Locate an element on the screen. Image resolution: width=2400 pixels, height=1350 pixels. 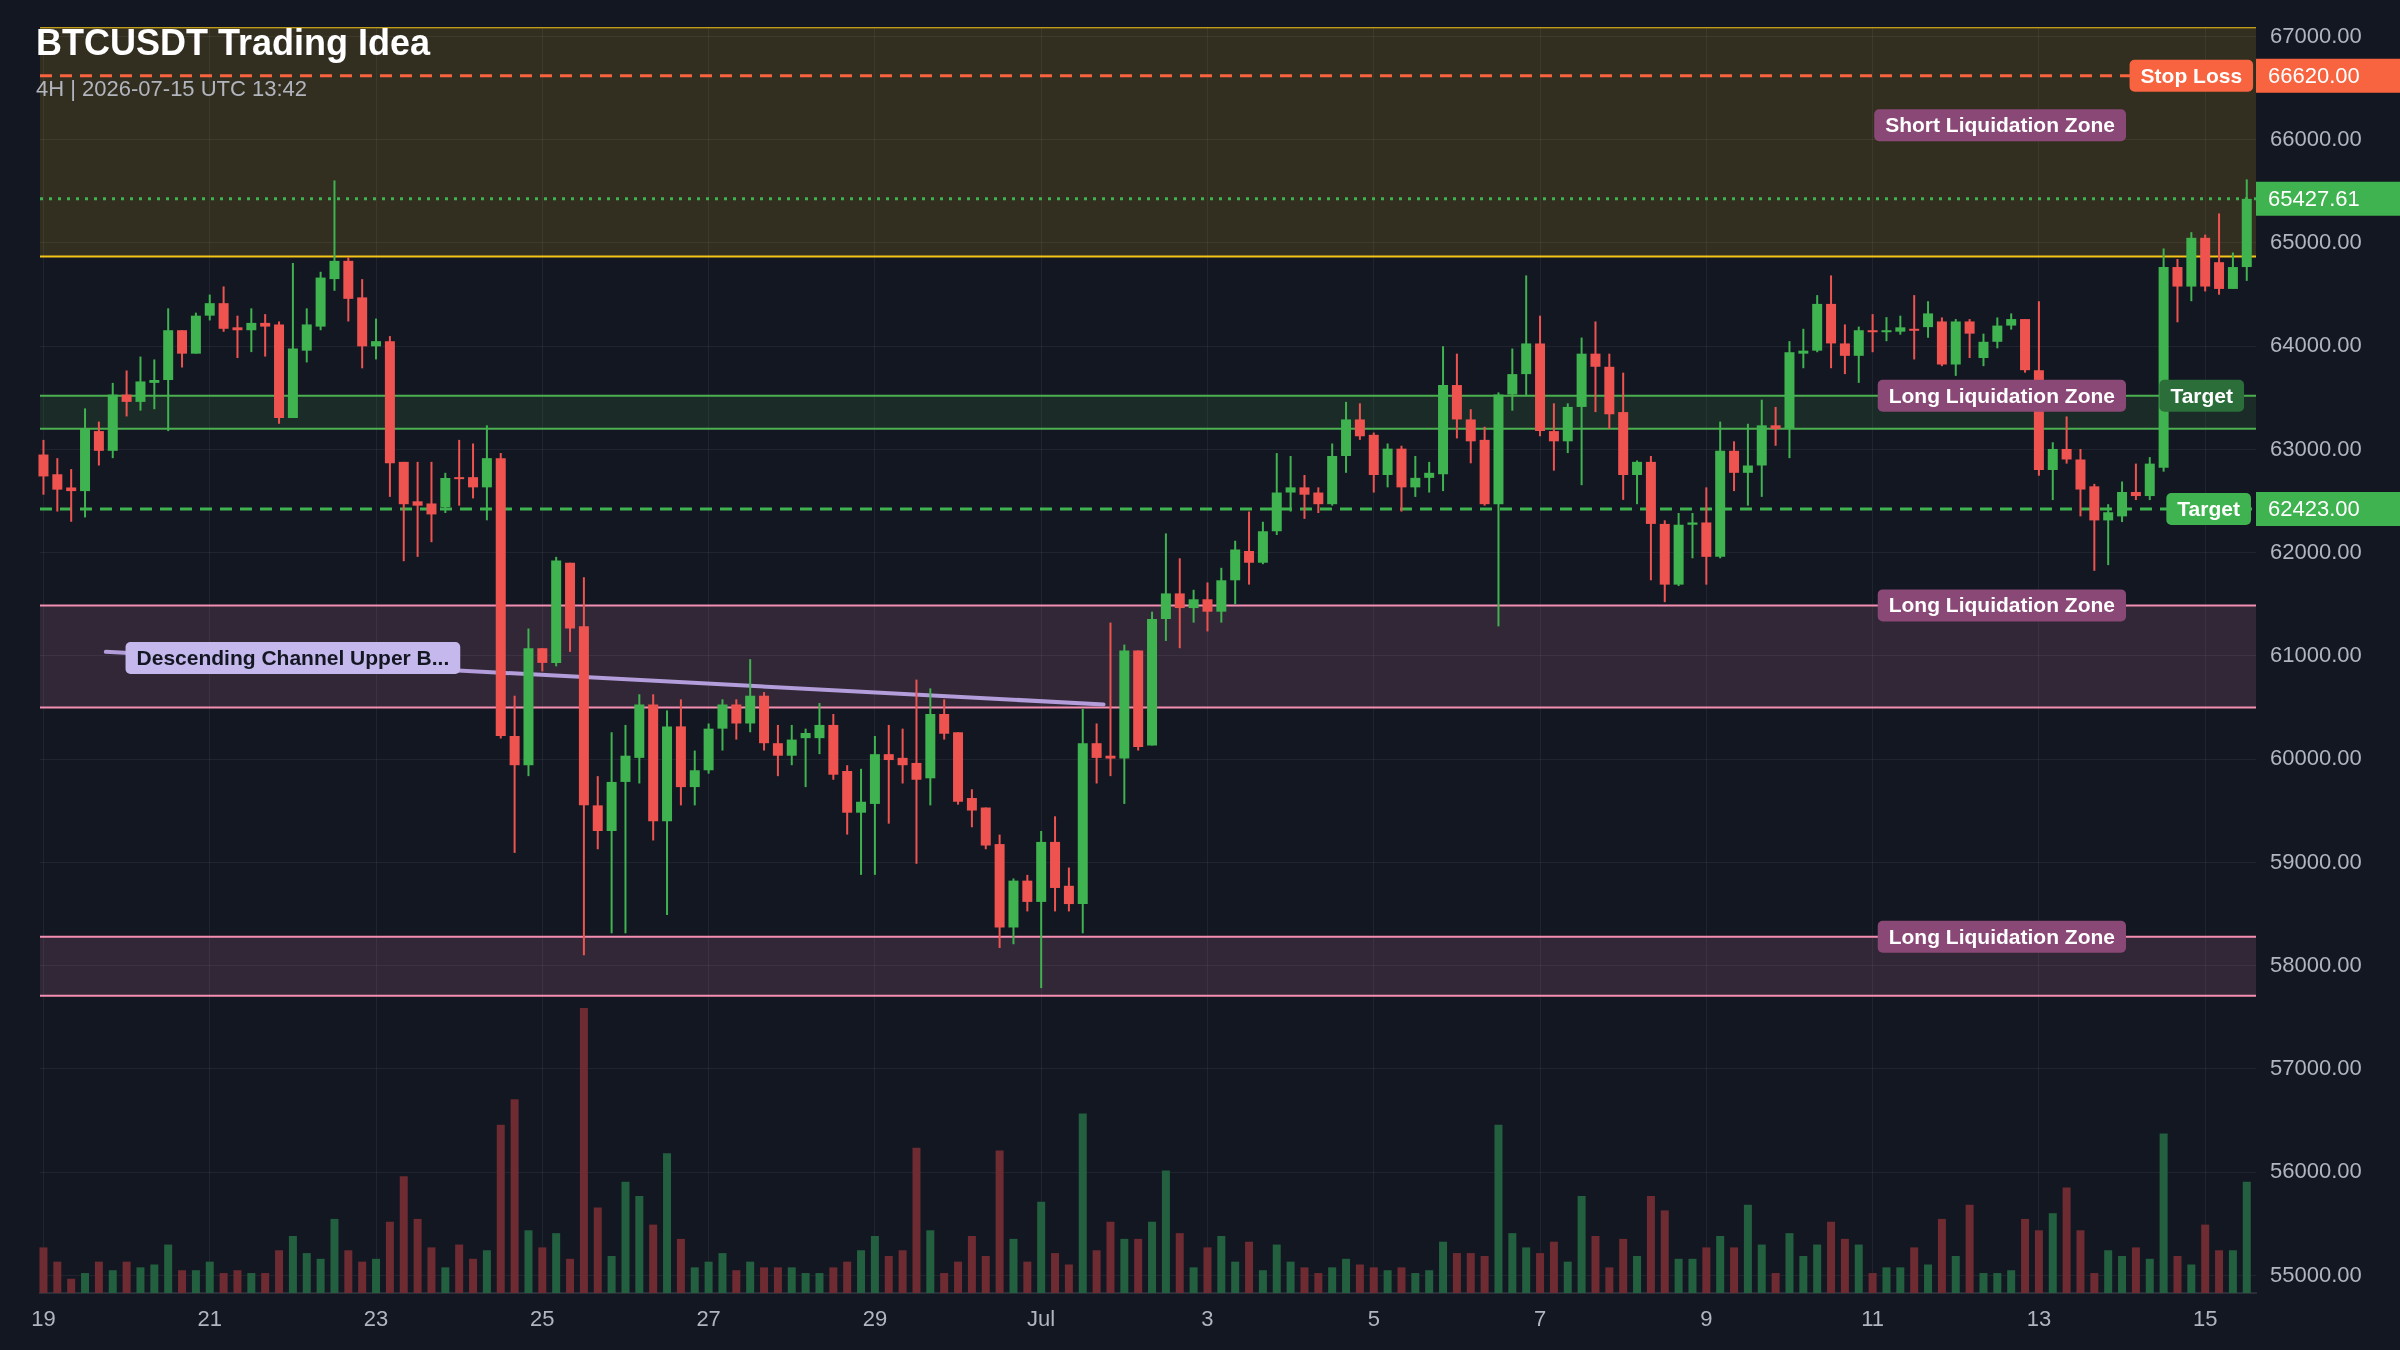
x-tick-label: Jul is located at coordinates (1041, 1319).